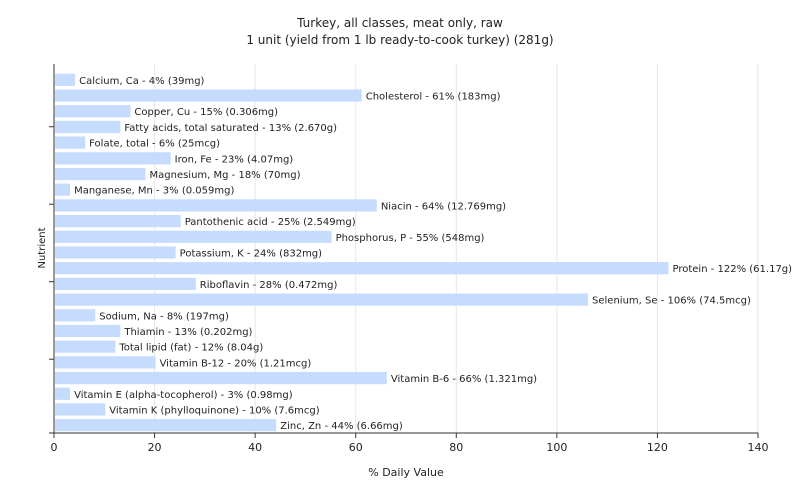 The width and height of the screenshot is (800, 500). What do you see at coordinates (410, 238) in the screenshot?
I see `bar-label: Phosphorus, P - 55% (548mg)` at bounding box center [410, 238].